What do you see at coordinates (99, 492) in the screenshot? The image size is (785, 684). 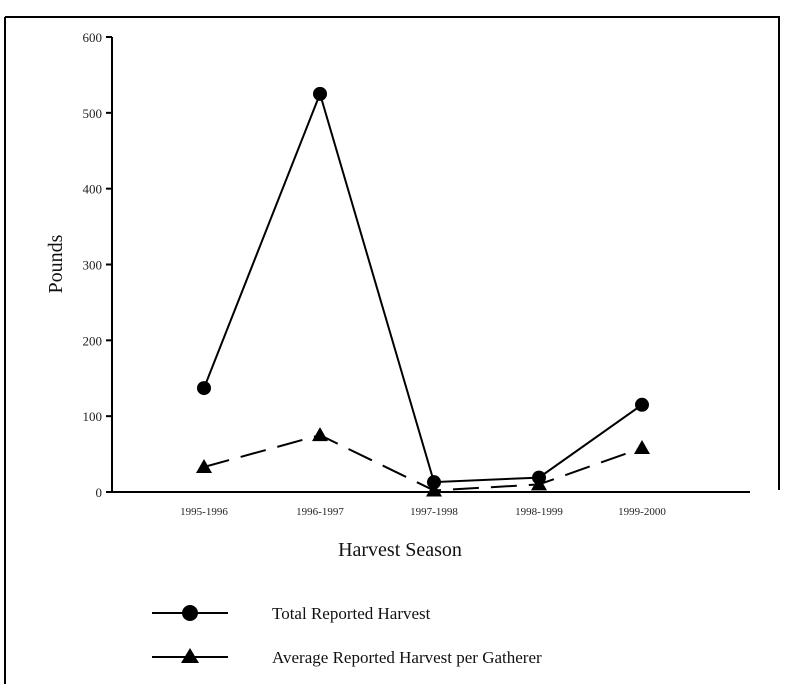 I see `y-tick-label: 0` at bounding box center [99, 492].